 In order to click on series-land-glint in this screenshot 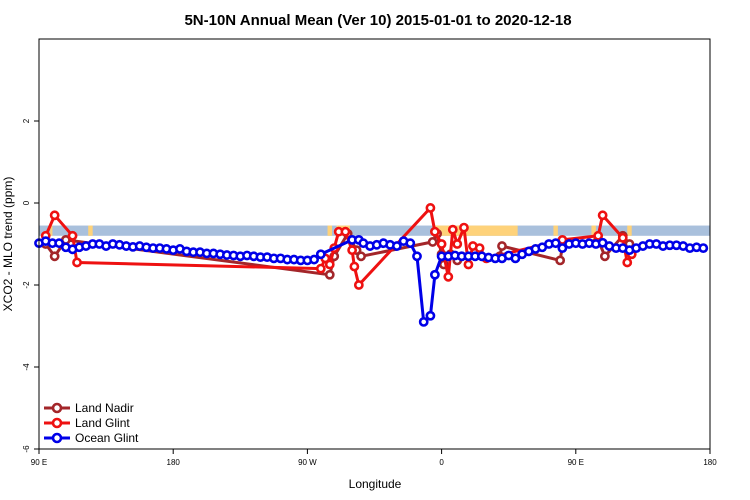, I will do `click(338, 246)`.